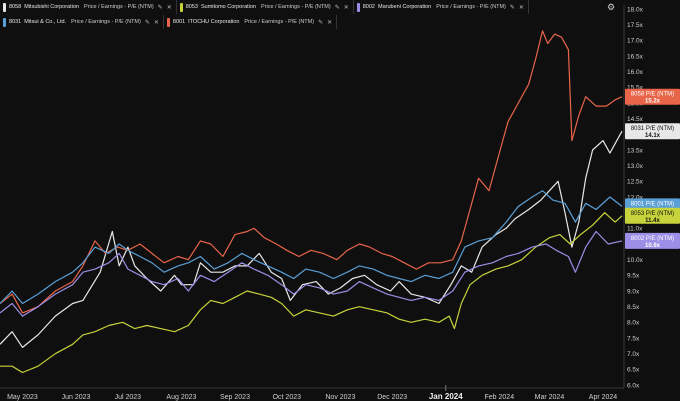 The image size is (680, 401). I want to click on value-tag-label: 8058 P/E (NTM), so click(652, 95).